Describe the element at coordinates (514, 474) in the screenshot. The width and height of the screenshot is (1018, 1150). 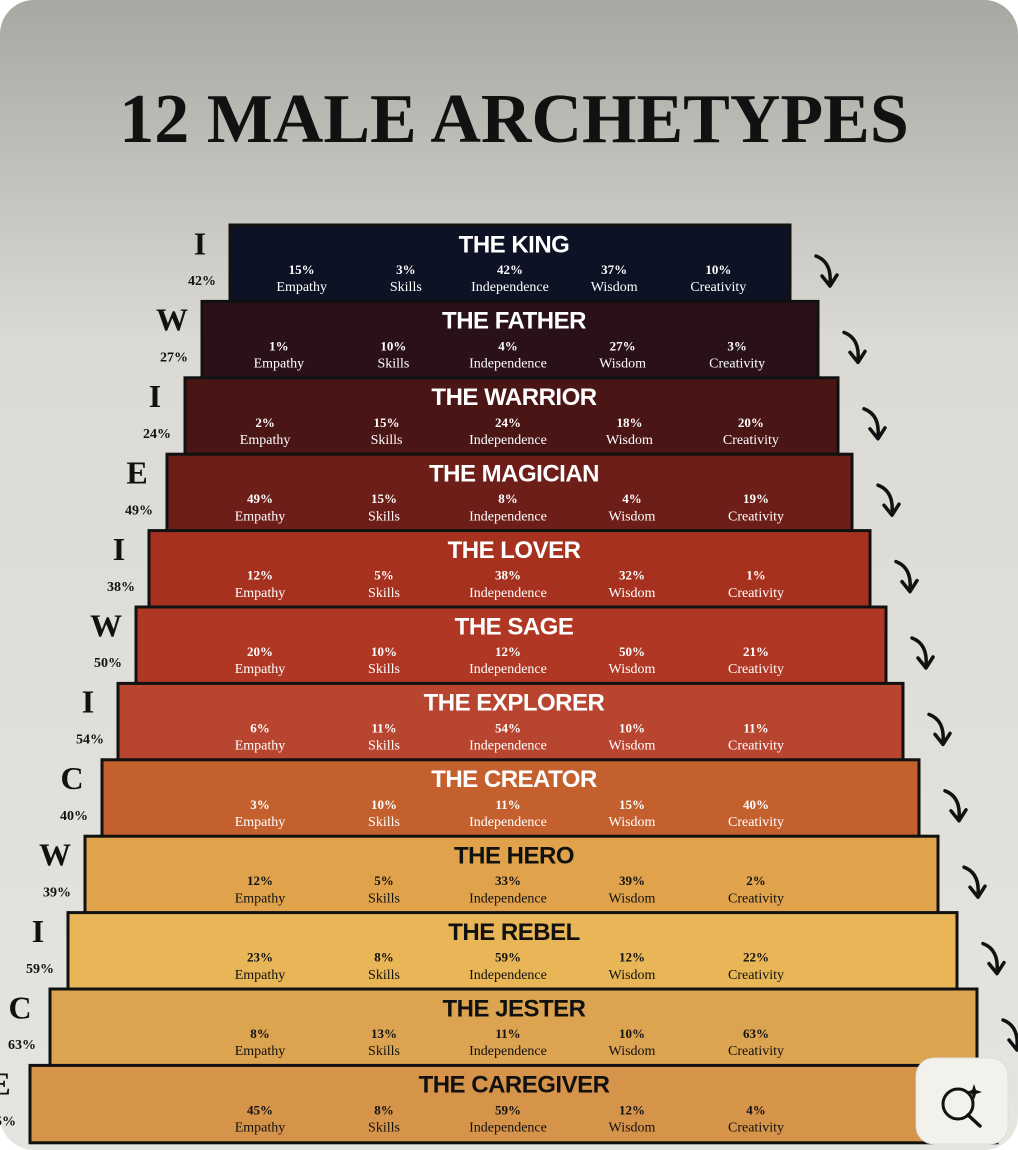
I see `archetype-name: THE MAGICIAN` at that location.